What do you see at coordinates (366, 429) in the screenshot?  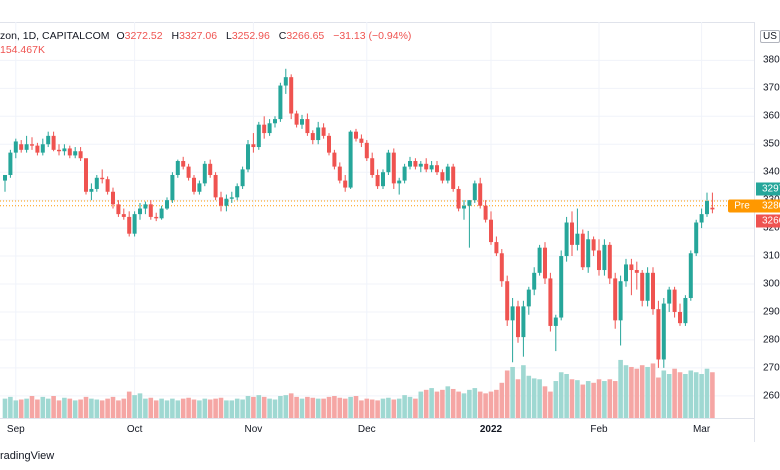 I see `time-tick-label: Dec` at bounding box center [366, 429].